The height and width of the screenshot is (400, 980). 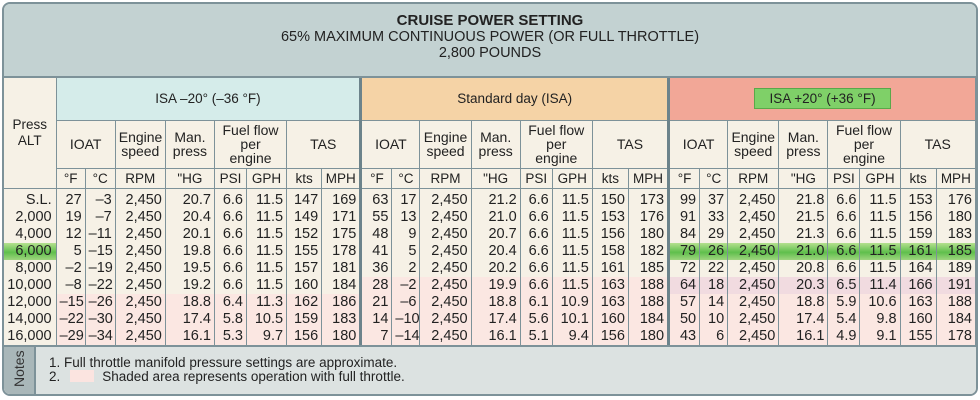 What do you see at coordinates (140, 144) in the screenshot?
I see `column-header: Engine speed` at bounding box center [140, 144].